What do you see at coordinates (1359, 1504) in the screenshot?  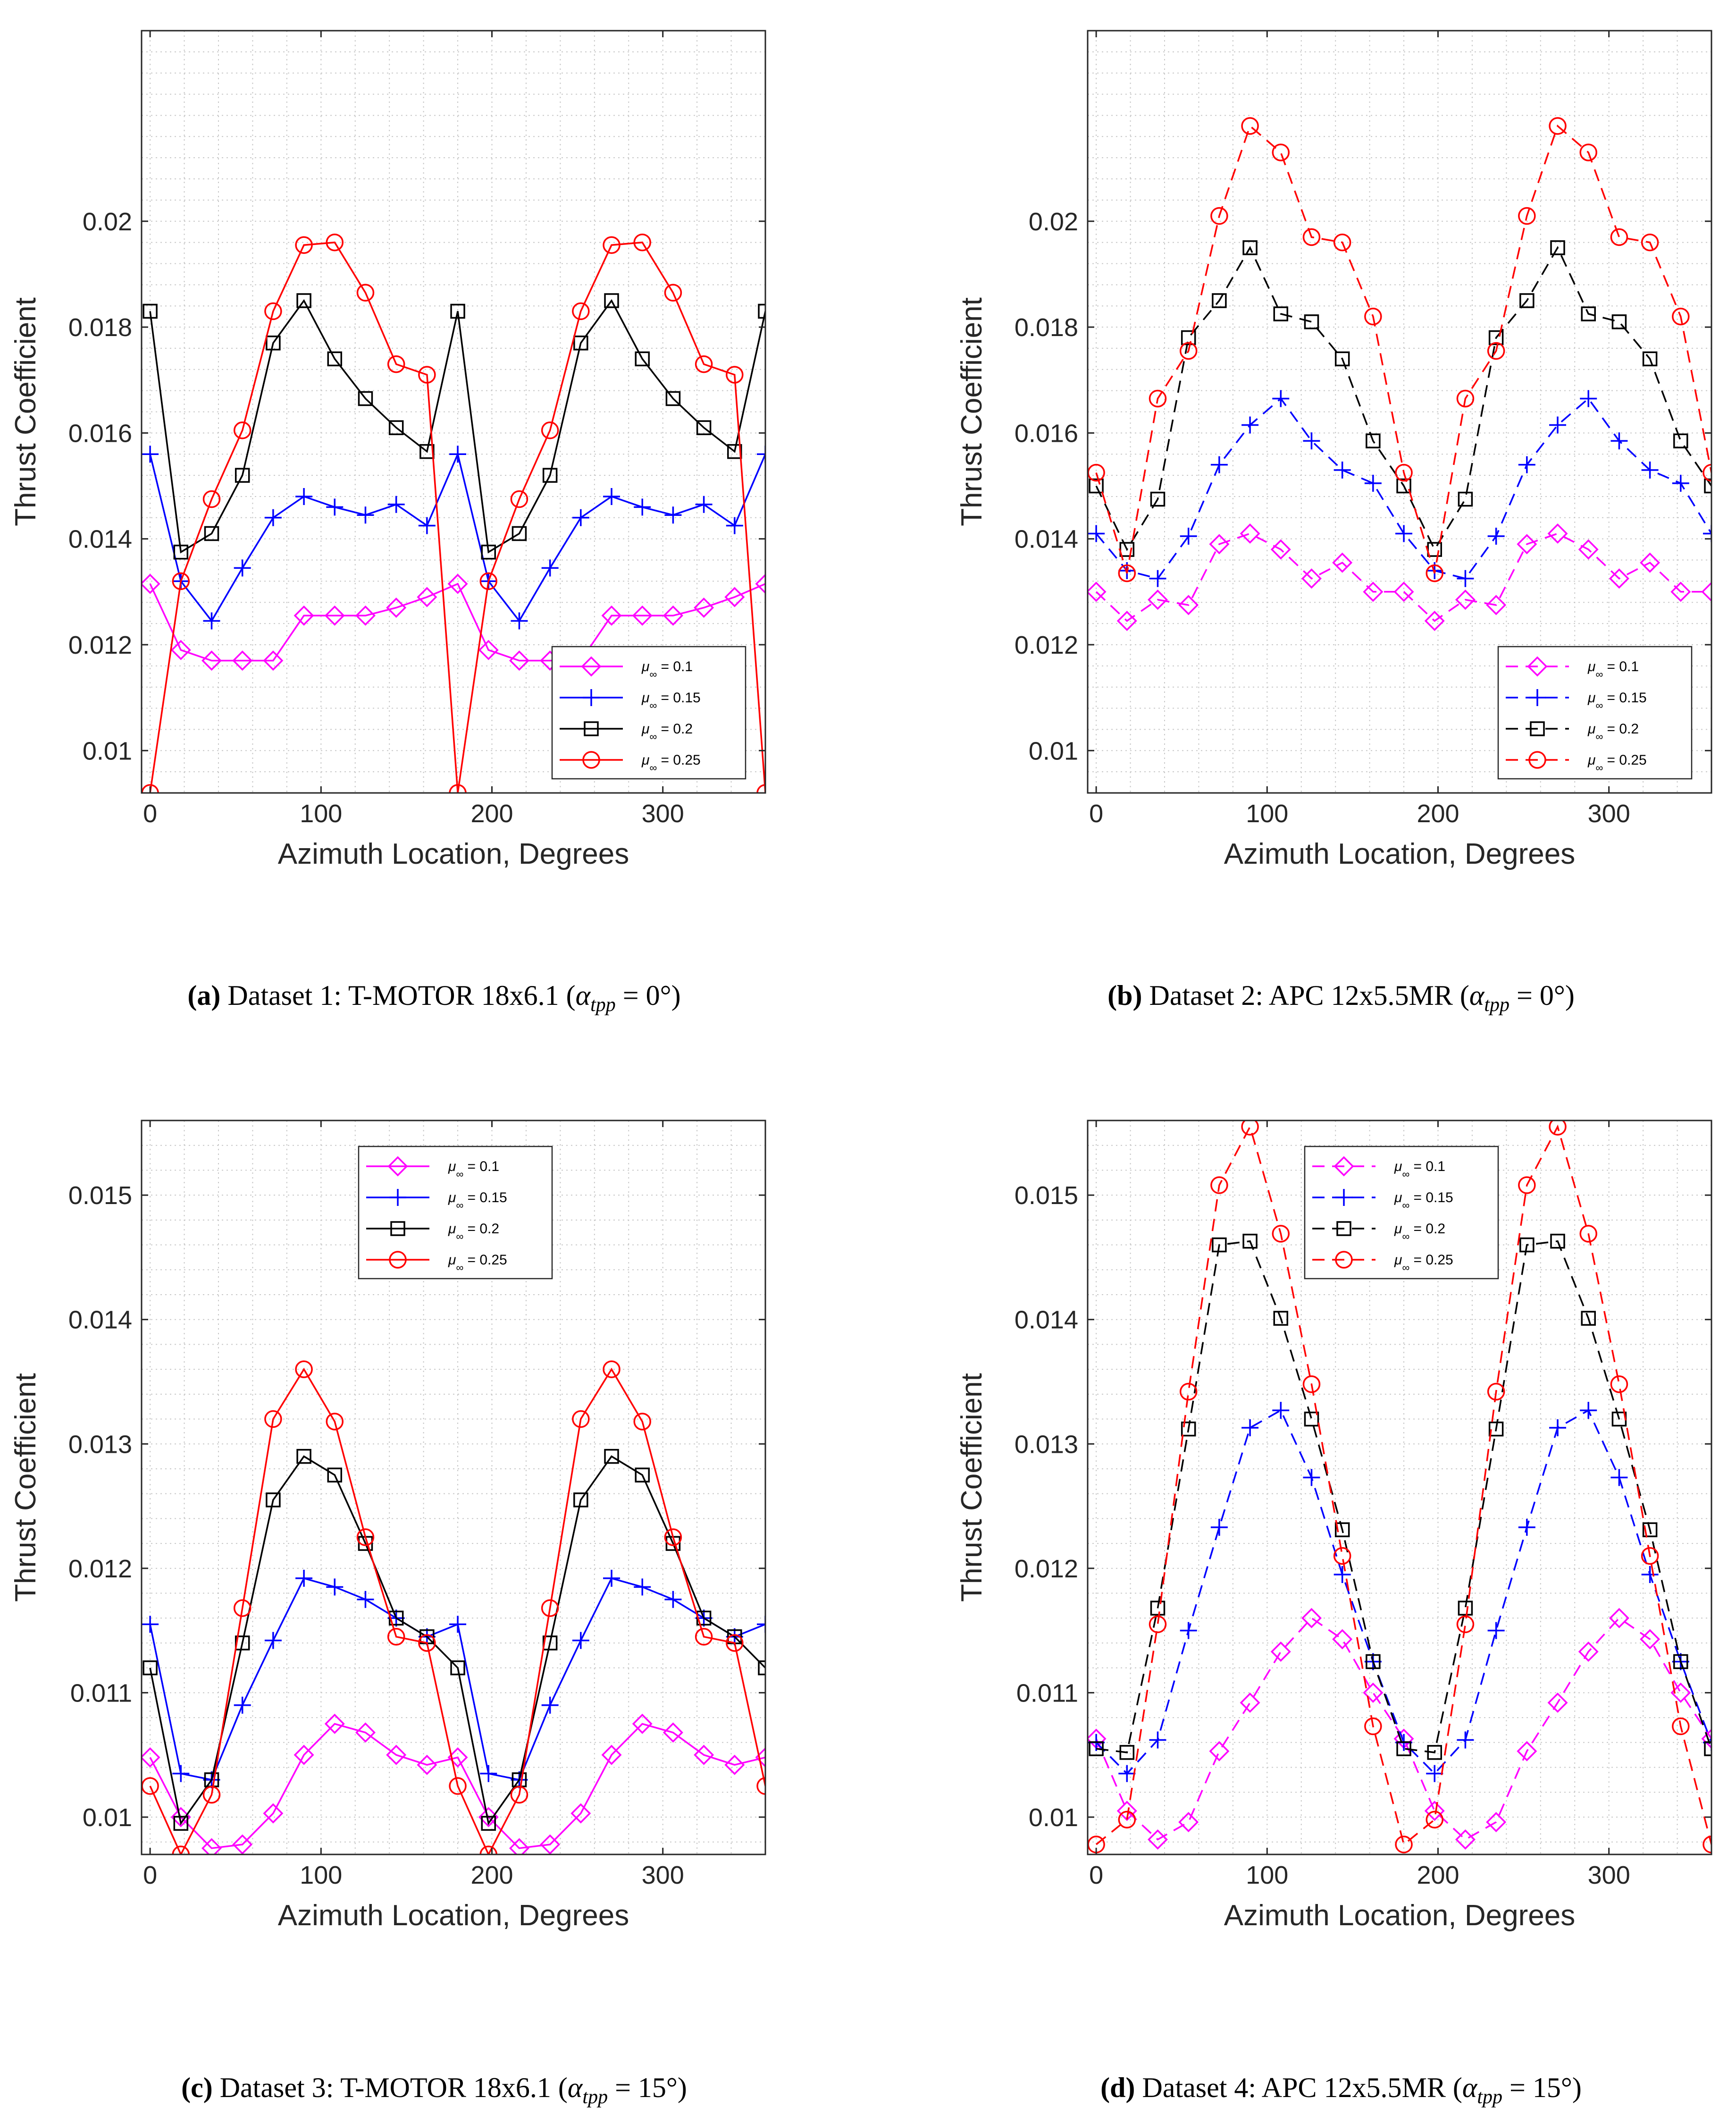 I see `x-axis: 0 100 200 300` at bounding box center [1359, 1504].